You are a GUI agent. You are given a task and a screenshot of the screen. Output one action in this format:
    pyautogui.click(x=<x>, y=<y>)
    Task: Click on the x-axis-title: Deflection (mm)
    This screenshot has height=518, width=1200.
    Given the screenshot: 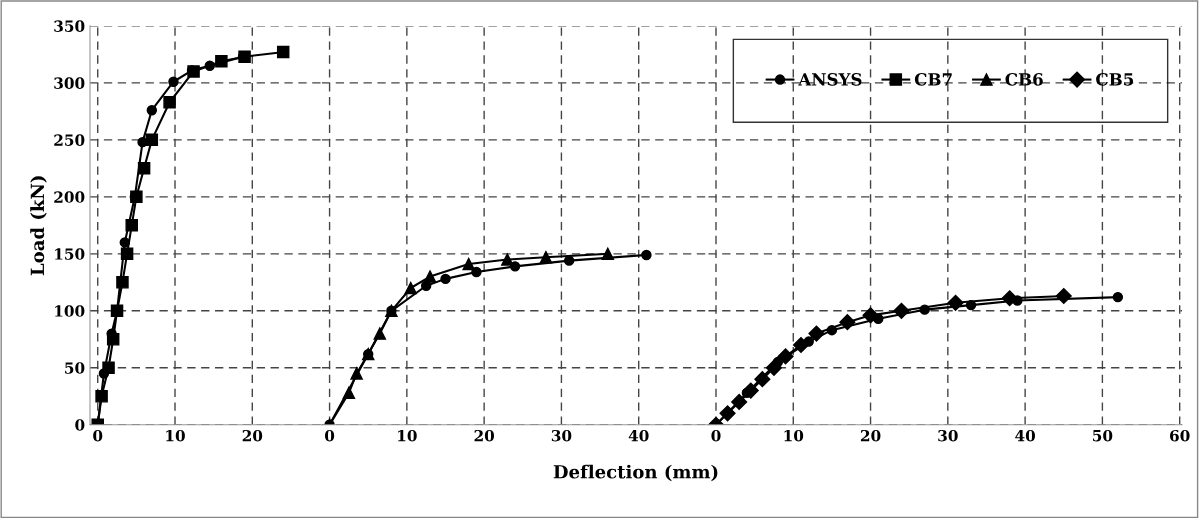 What is the action you would take?
    pyautogui.click(x=635, y=473)
    